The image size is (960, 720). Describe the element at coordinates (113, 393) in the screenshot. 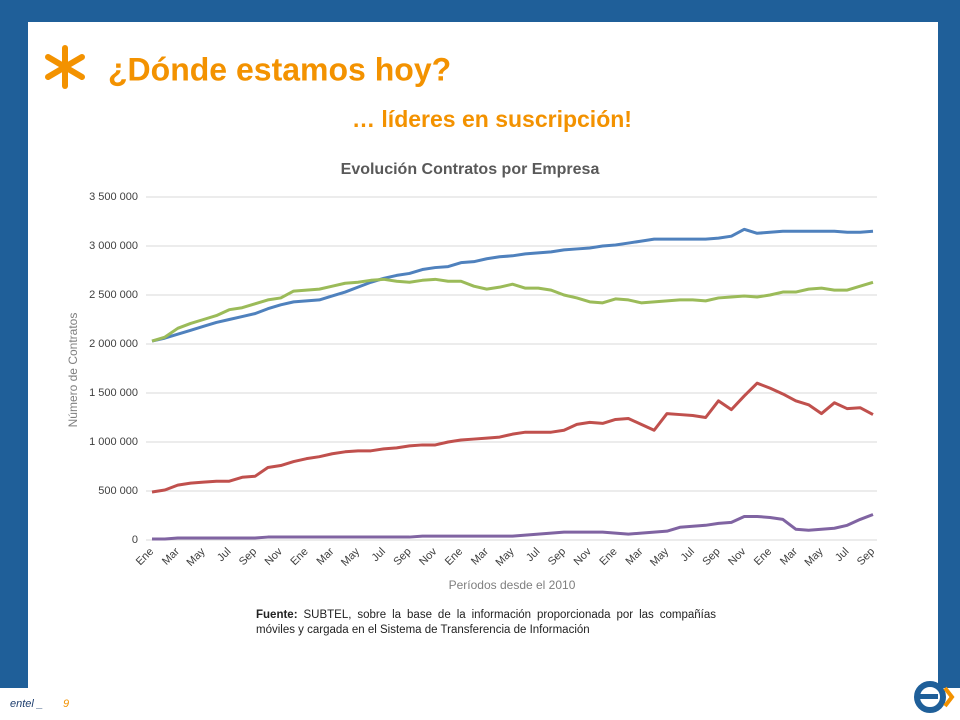

I see `y-tick-label: 1 500 000` at that location.